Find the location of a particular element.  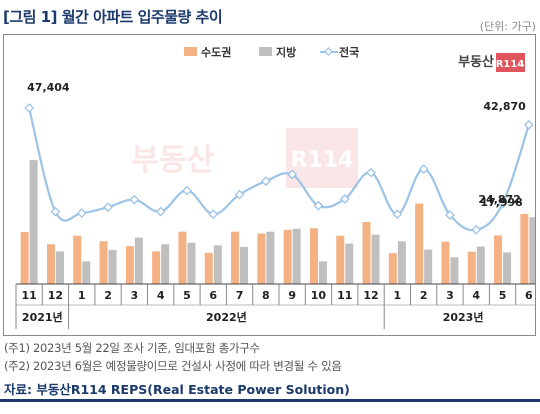

bottom-divider is located at coordinates (270, 400).